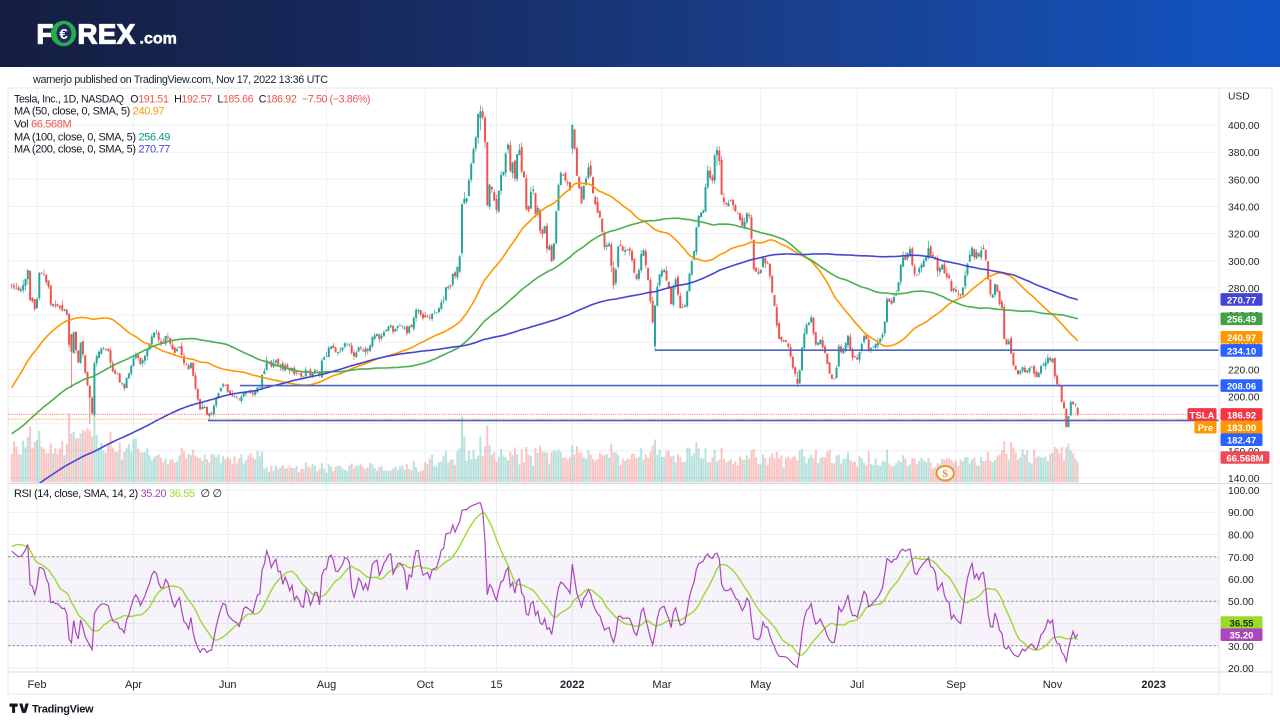 Image resolution: width=1280 pixels, height=725 pixels. Describe the element at coordinates (1241, 580) in the screenshot. I see `svg-text: 60.00` at that location.